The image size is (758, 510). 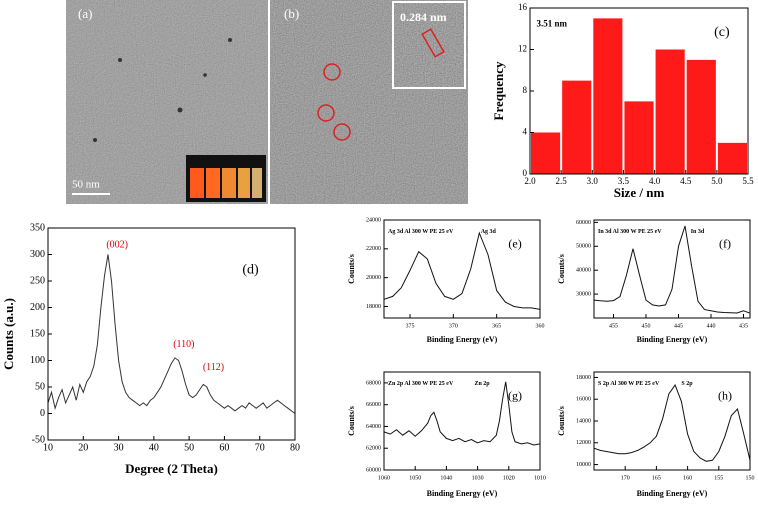 What do you see at coordinates (725, 395) in the screenshot?
I see `panel-label: (h)` at bounding box center [725, 395].